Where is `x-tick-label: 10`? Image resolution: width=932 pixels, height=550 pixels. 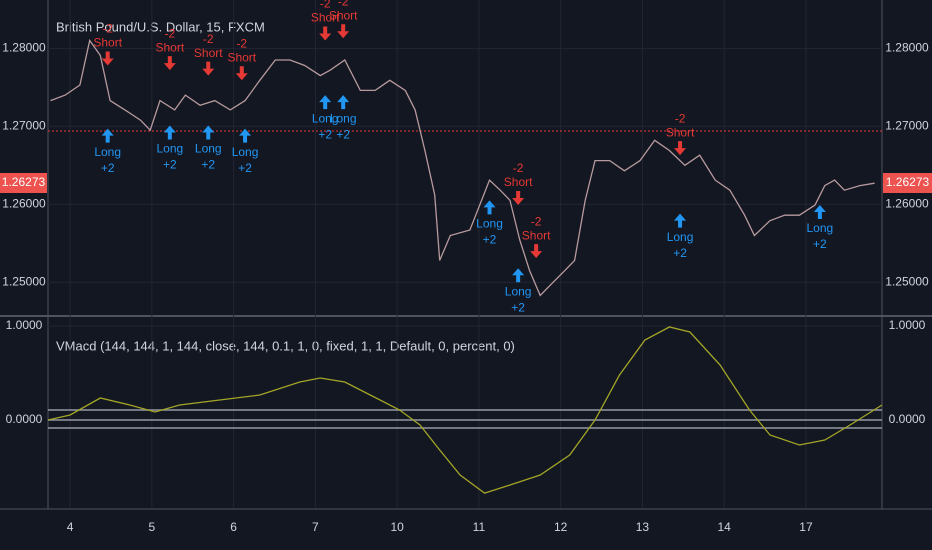
x-tick-label: 10 is located at coordinates (397, 527).